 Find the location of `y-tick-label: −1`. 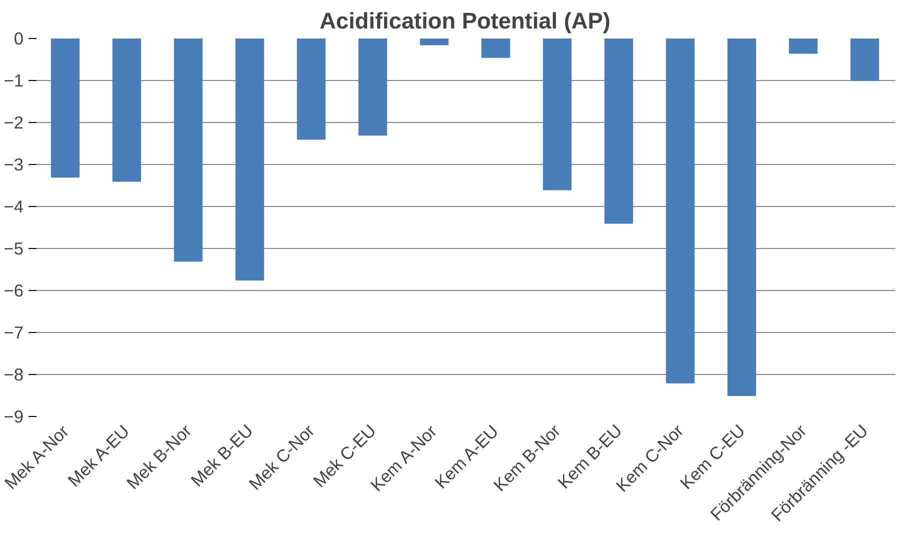

y-tick-label: −1 is located at coordinates (14, 80).